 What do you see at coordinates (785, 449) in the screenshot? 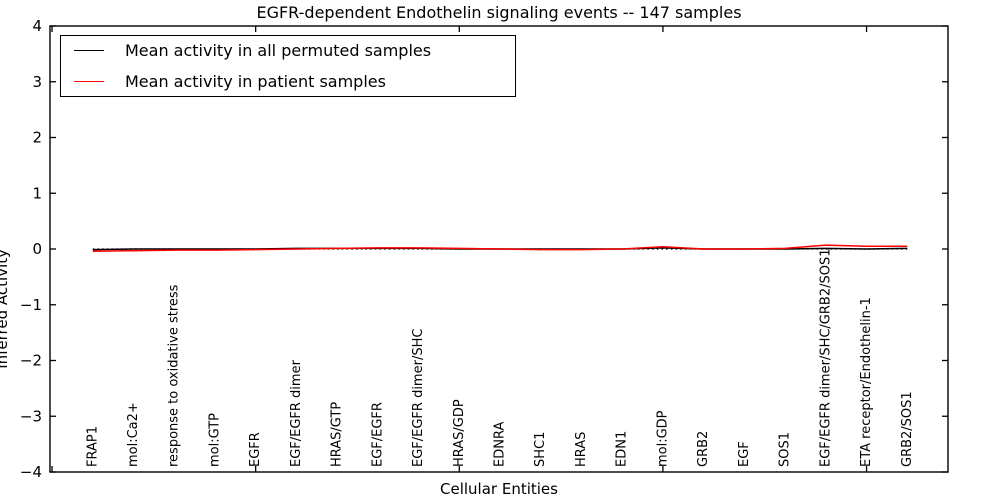
I see `category-label: SOS1` at bounding box center [785, 449].